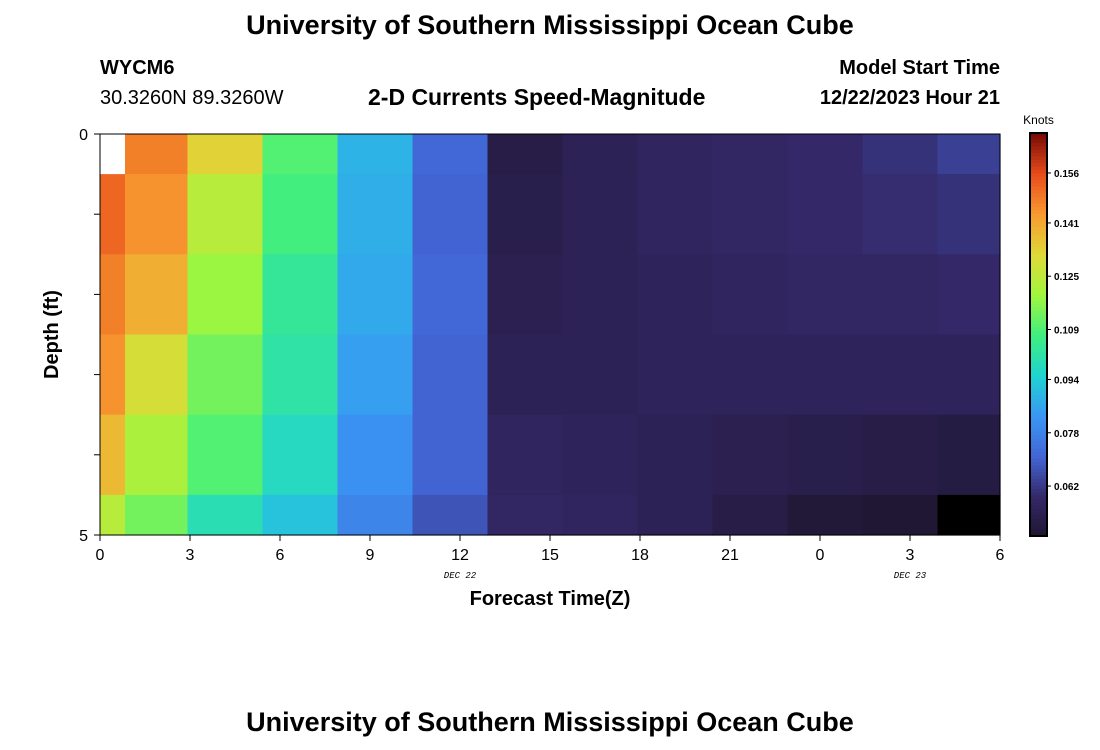  I want to click on colorbar-tick-label: 0.078, so click(1066, 434).